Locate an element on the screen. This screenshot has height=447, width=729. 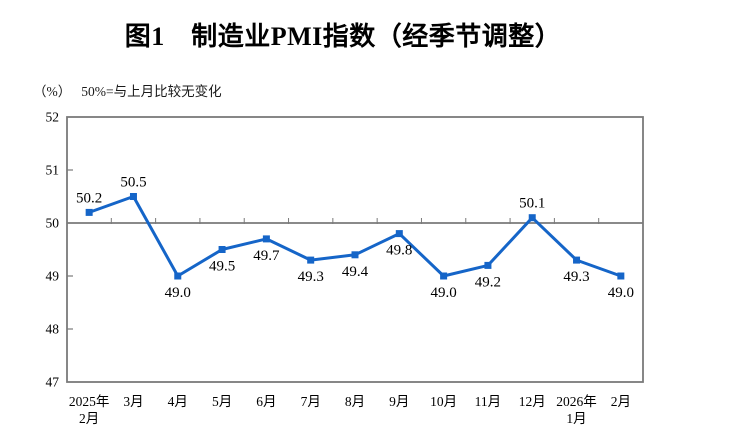
x-axis-label: 12月 is located at coordinates (532, 401).